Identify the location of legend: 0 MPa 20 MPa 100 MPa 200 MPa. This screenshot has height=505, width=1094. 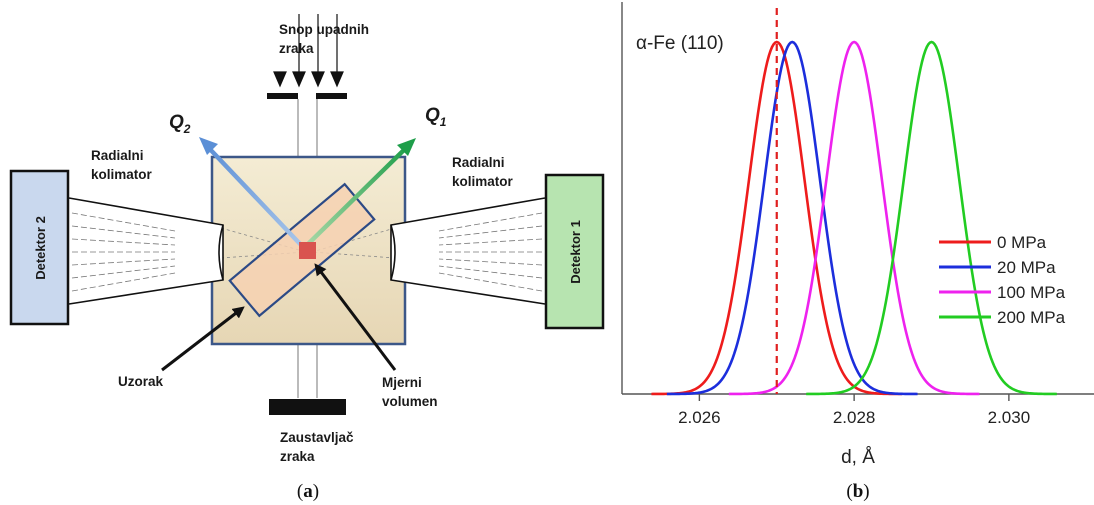
(1002, 280).